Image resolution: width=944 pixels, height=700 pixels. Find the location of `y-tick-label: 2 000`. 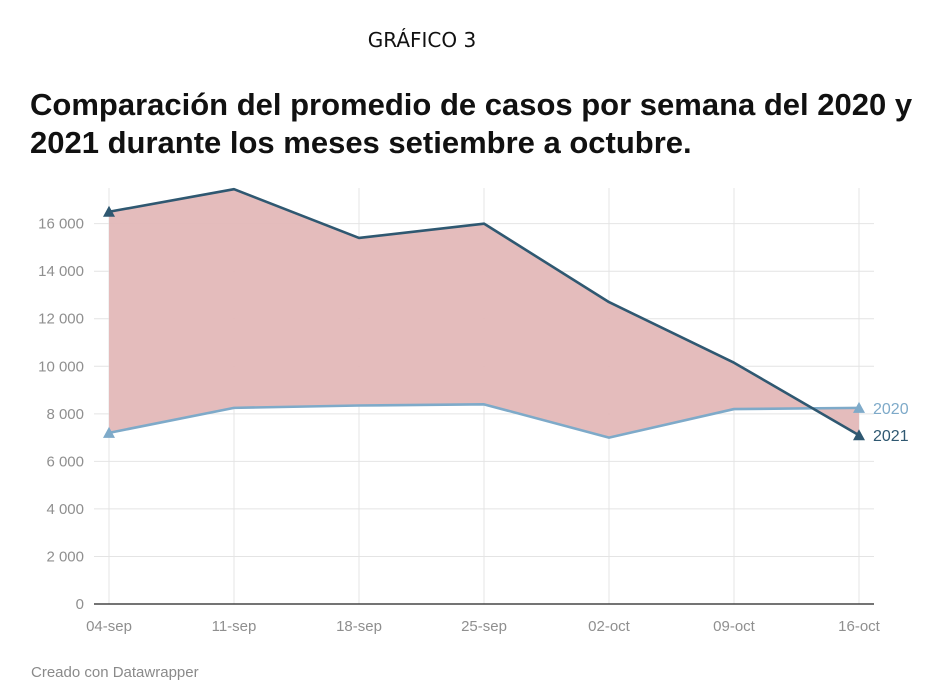

y-tick-label: 2 000 is located at coordinates (65, 556).